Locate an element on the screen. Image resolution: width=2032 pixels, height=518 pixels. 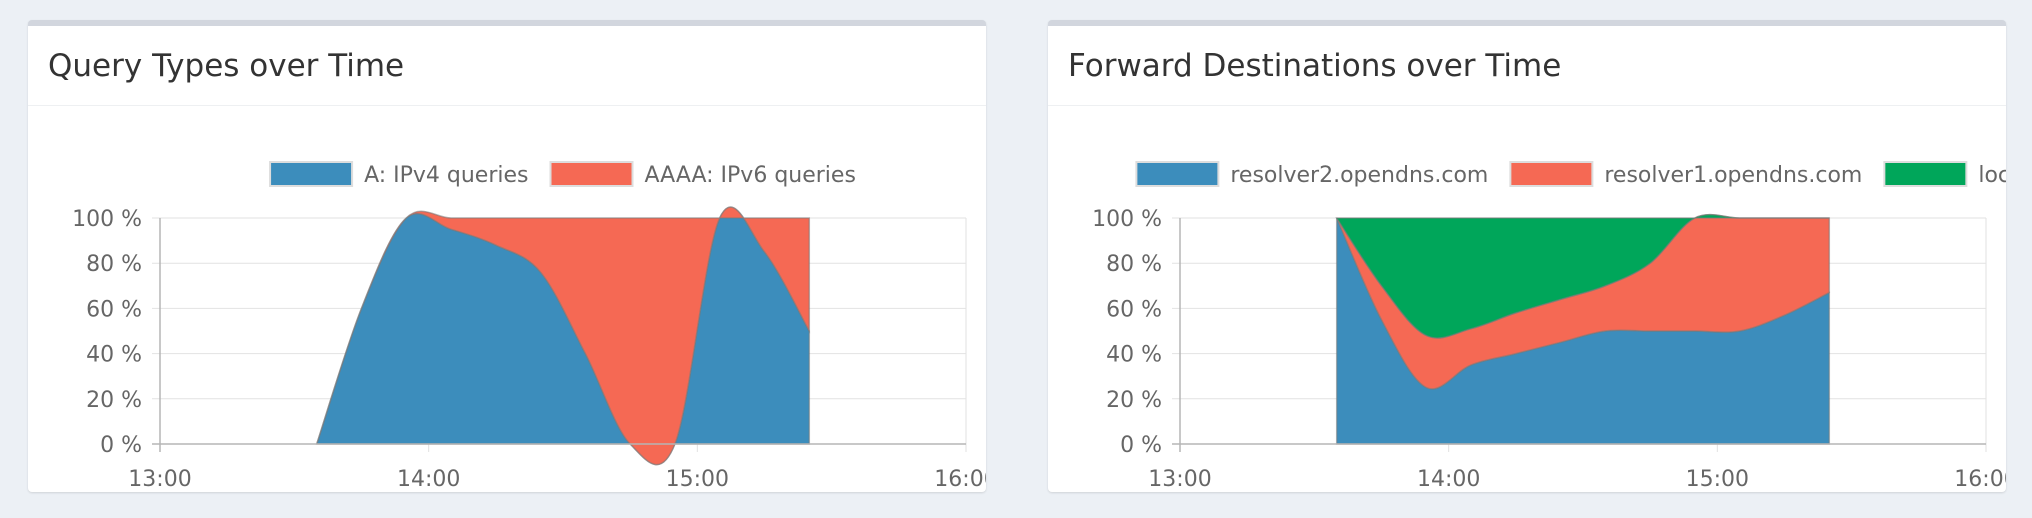
legend: A: IPv4 queries AAAA: IPv6 queries is located at coordinates (562, 174).